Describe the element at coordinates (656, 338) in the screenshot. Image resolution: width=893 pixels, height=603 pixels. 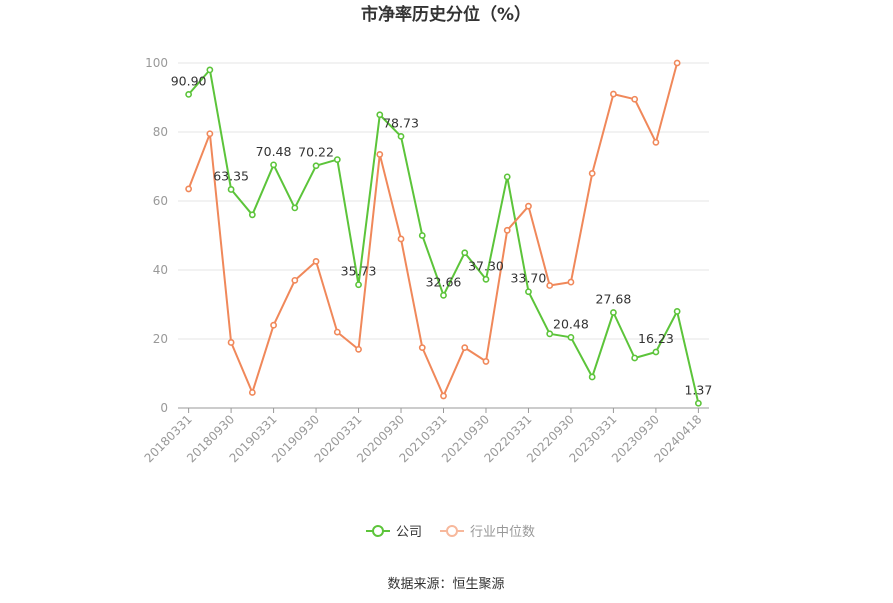
I see `data-label-22: 16.23` at that location.